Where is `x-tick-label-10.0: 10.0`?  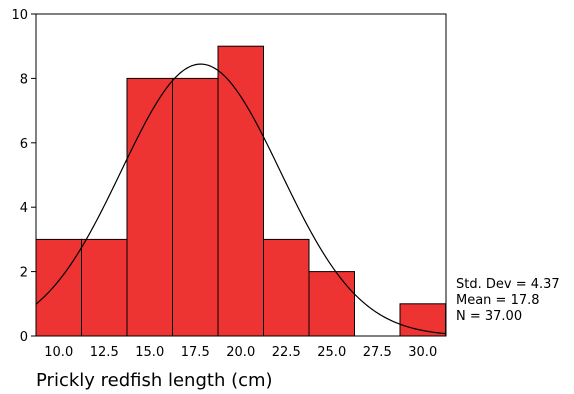 x-tick-label-10.0: 10.0 is located at coordinates (58, 352).